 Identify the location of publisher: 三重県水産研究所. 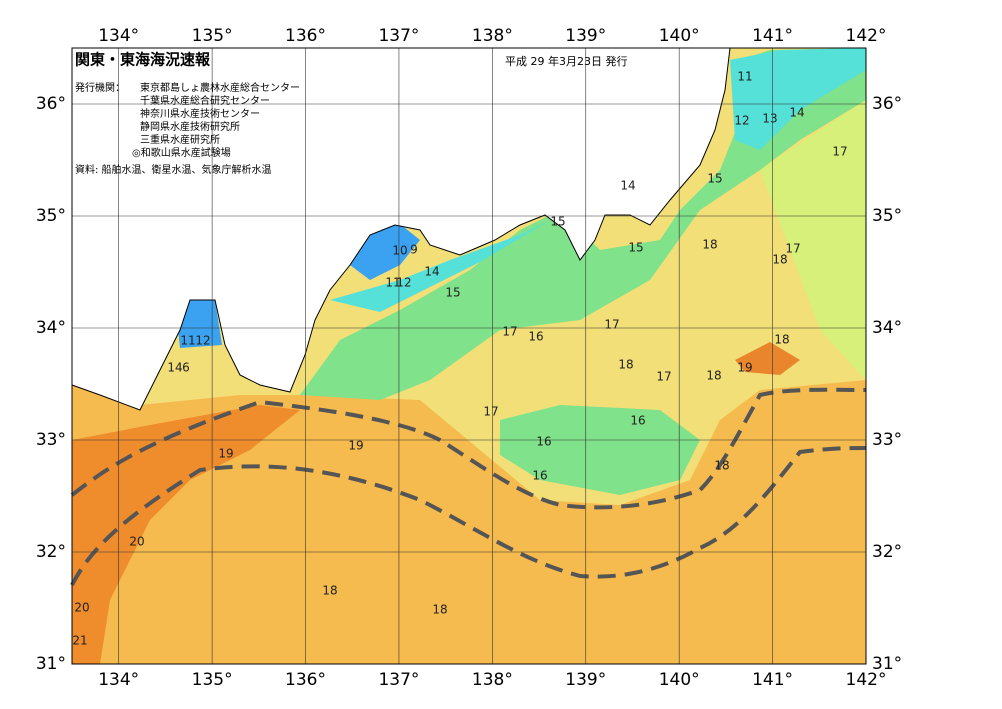
(180, 139).